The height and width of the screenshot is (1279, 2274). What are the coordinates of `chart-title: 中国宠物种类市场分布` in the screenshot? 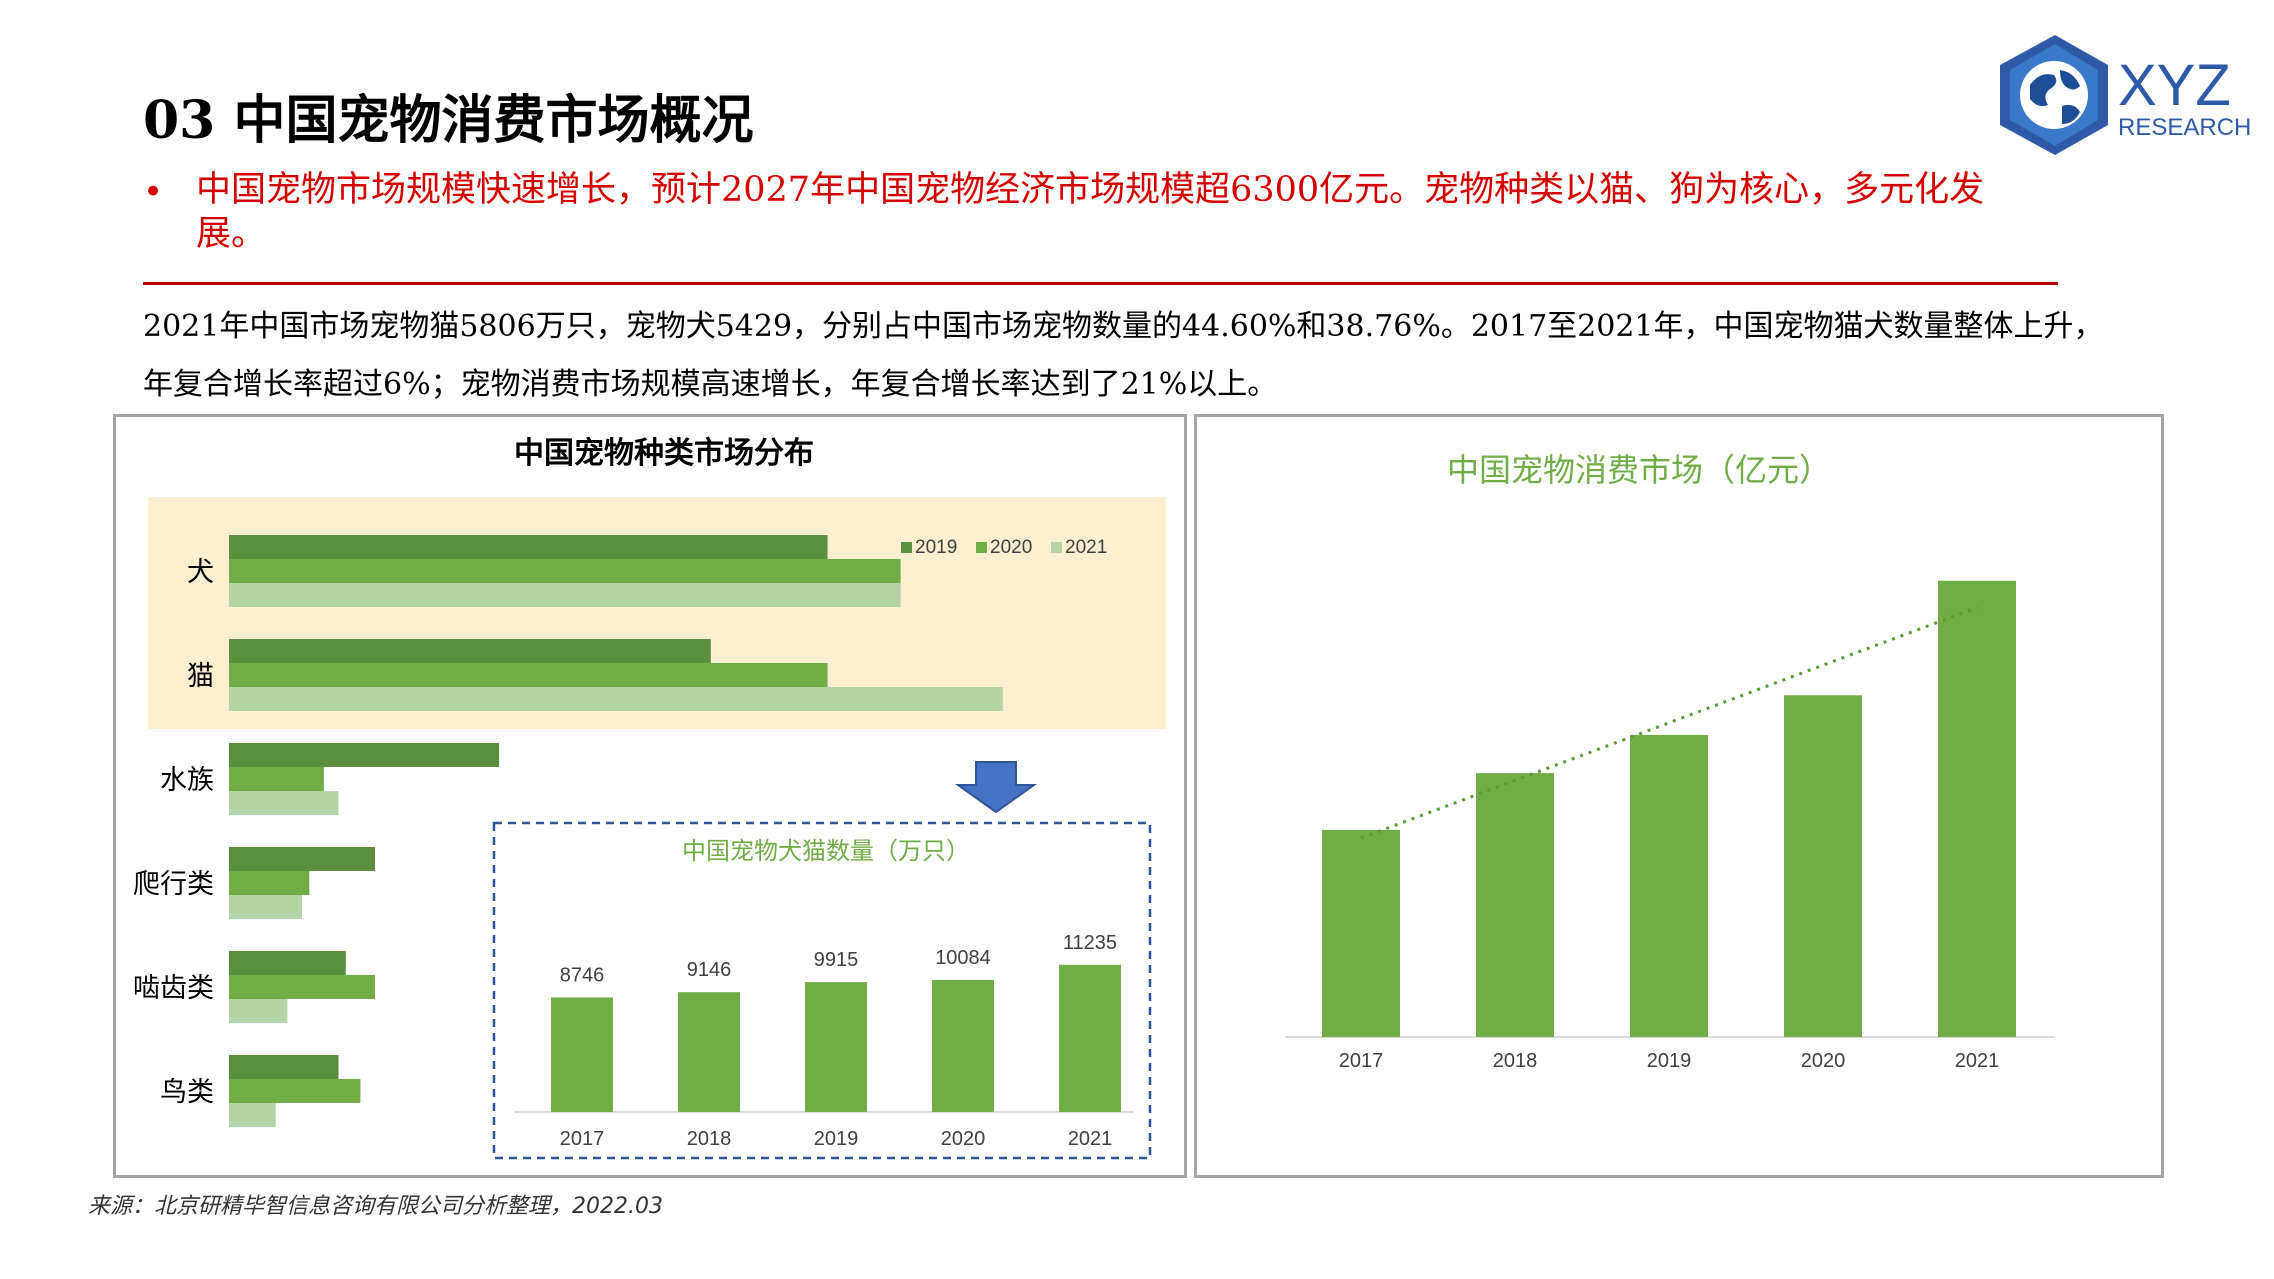 It's located at (664, 453).